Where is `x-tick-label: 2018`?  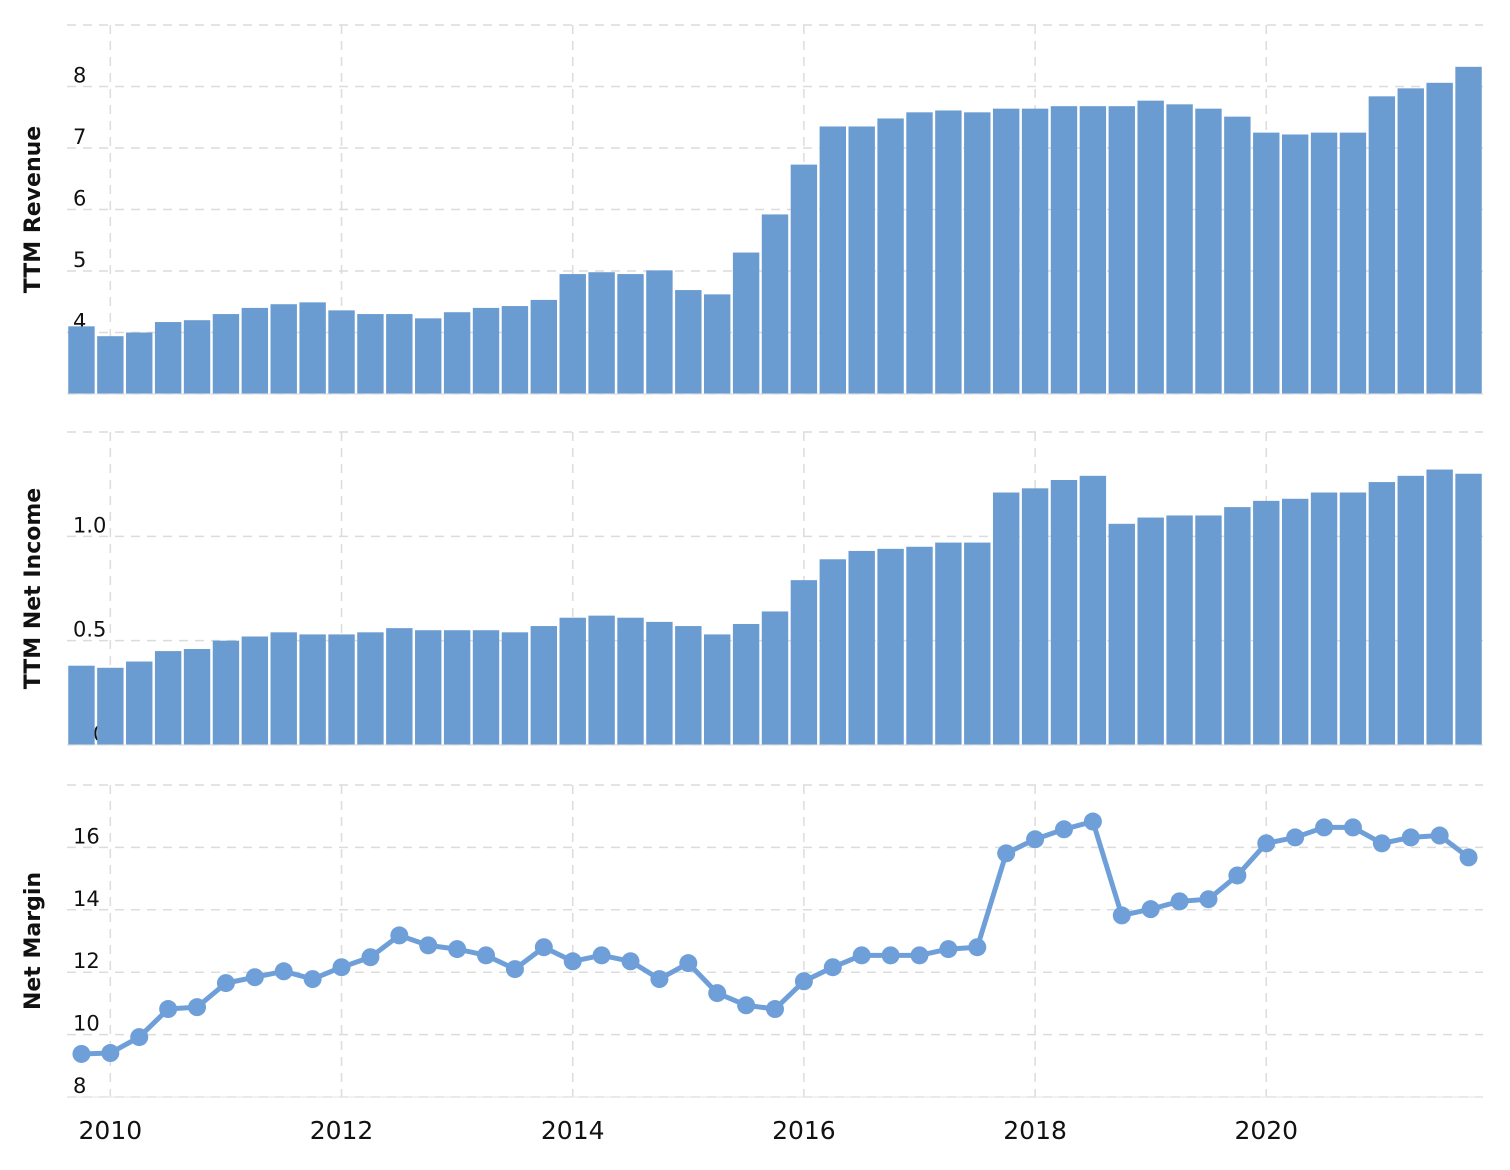 x-tick-label: 2018 is located at coordinates (1035, 1130).